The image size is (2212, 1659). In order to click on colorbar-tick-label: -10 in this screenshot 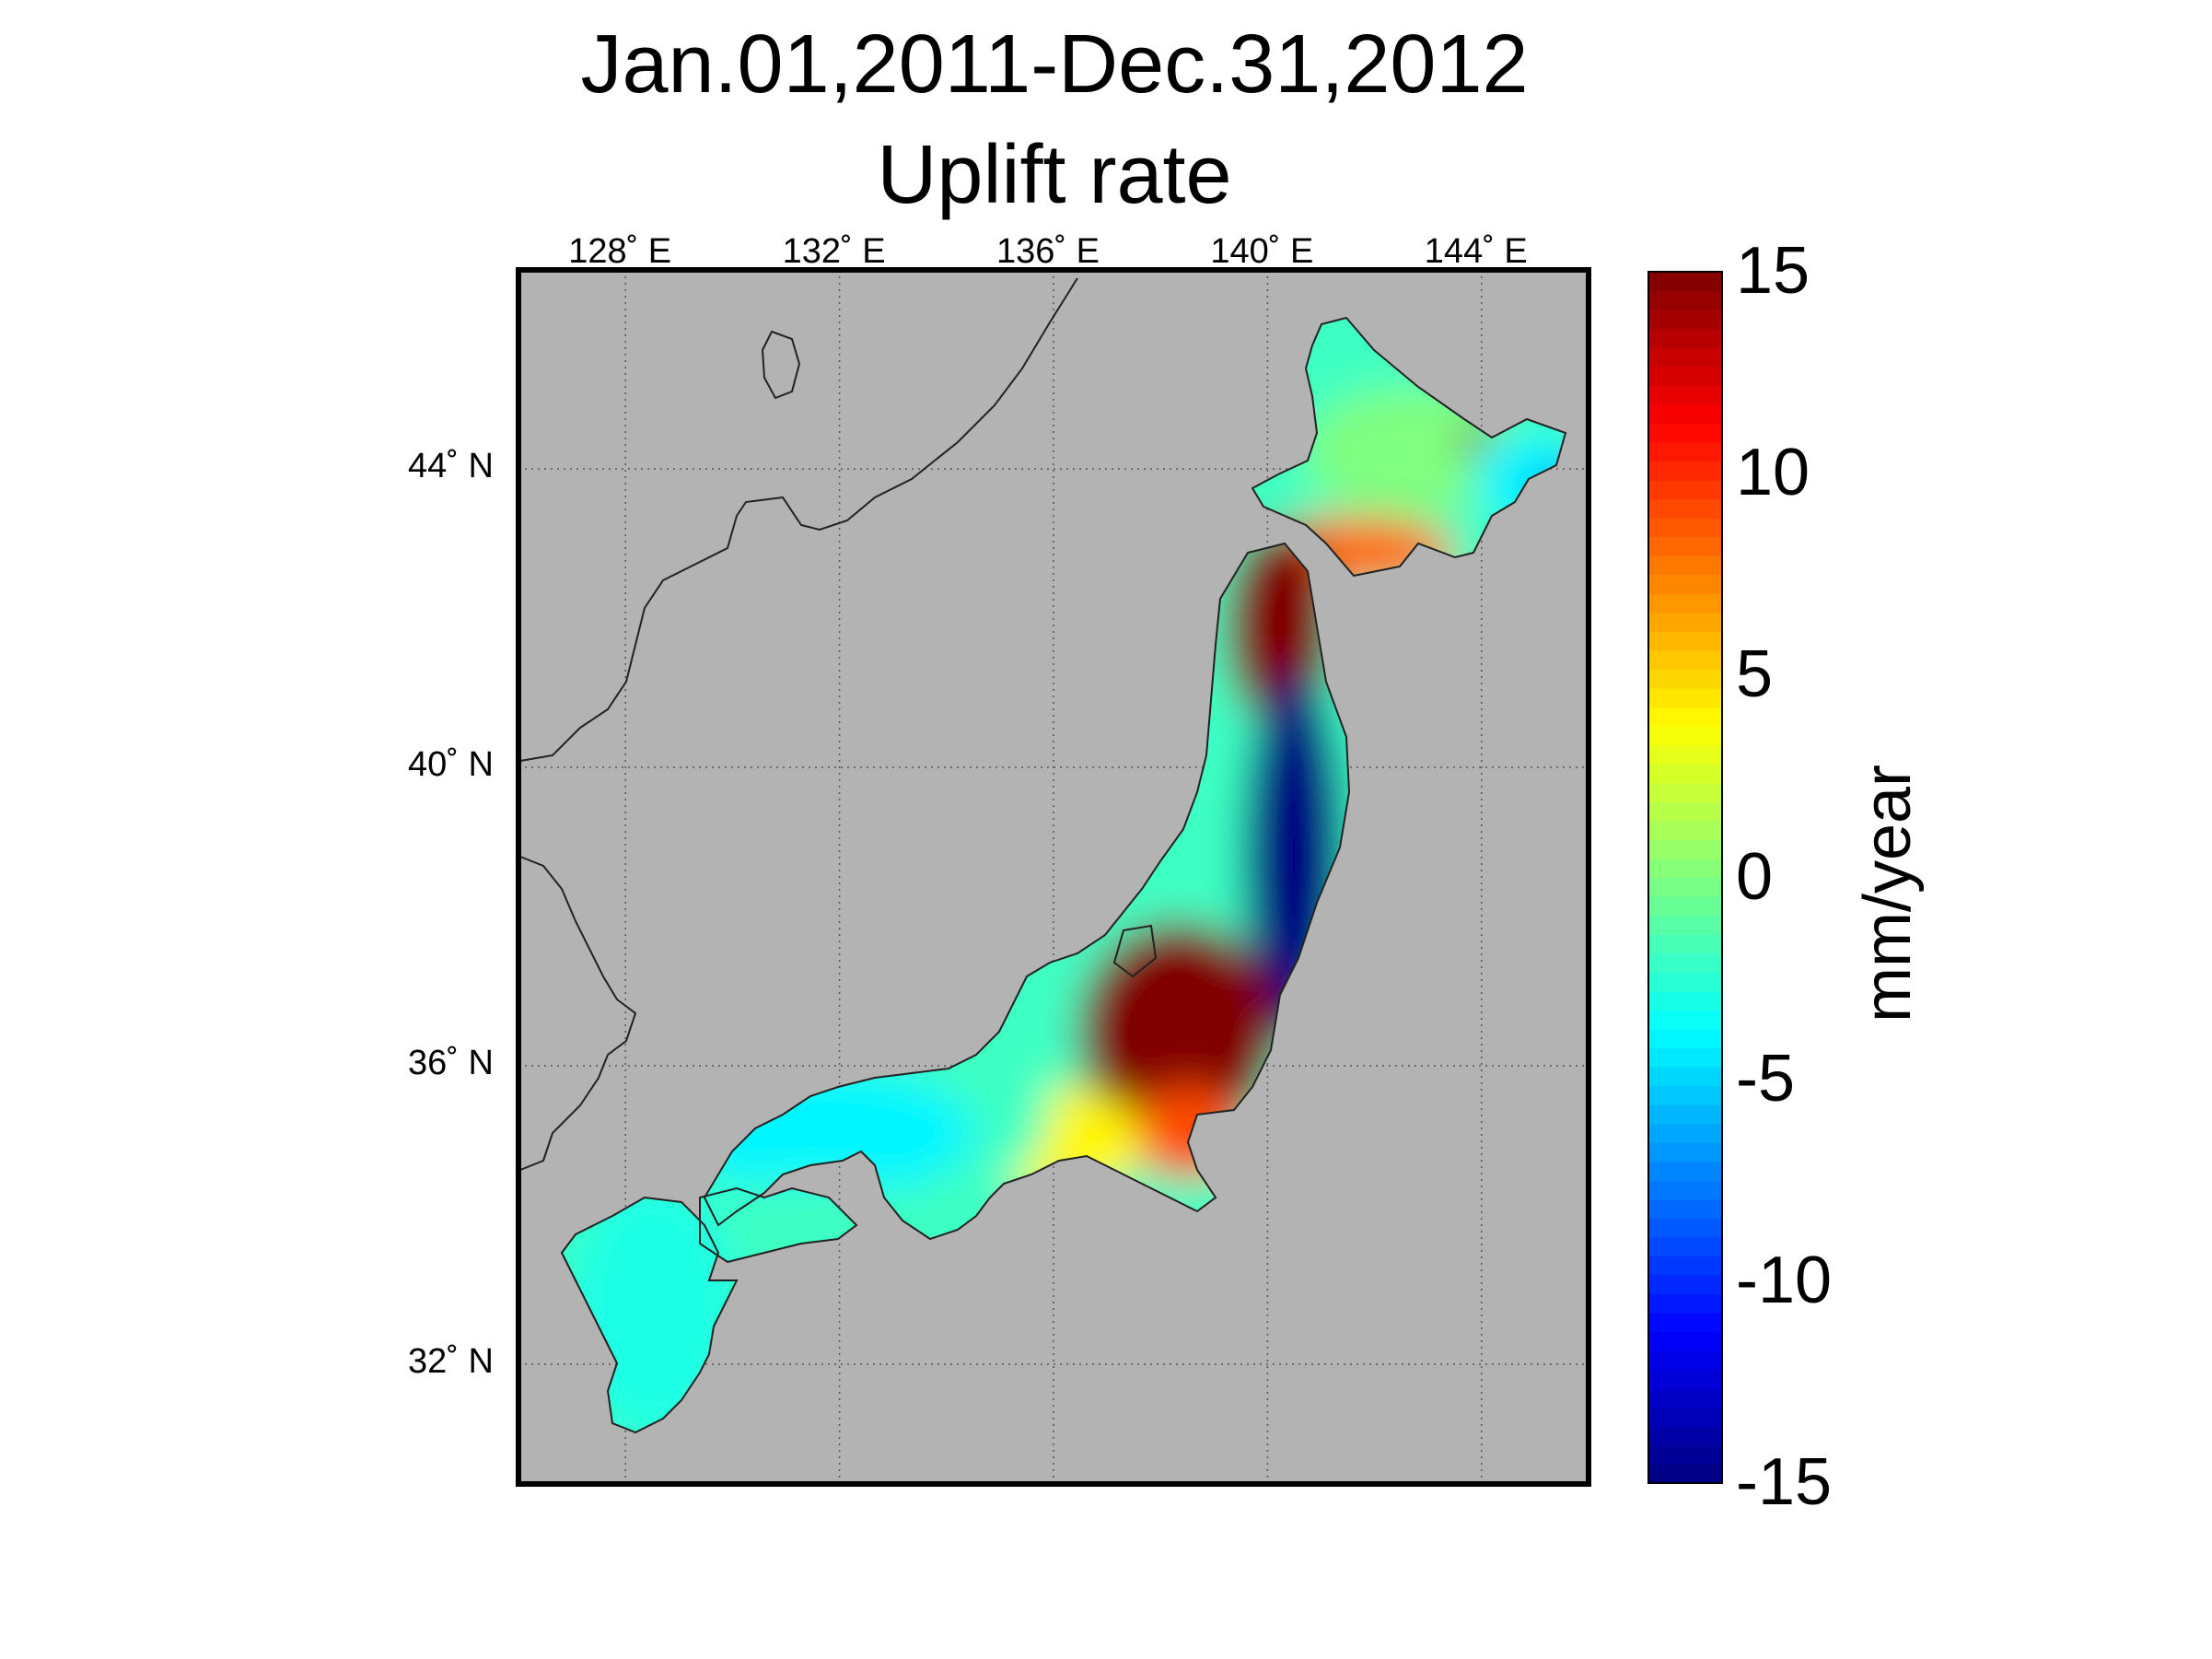, I will do `click(1785, 1280)`.